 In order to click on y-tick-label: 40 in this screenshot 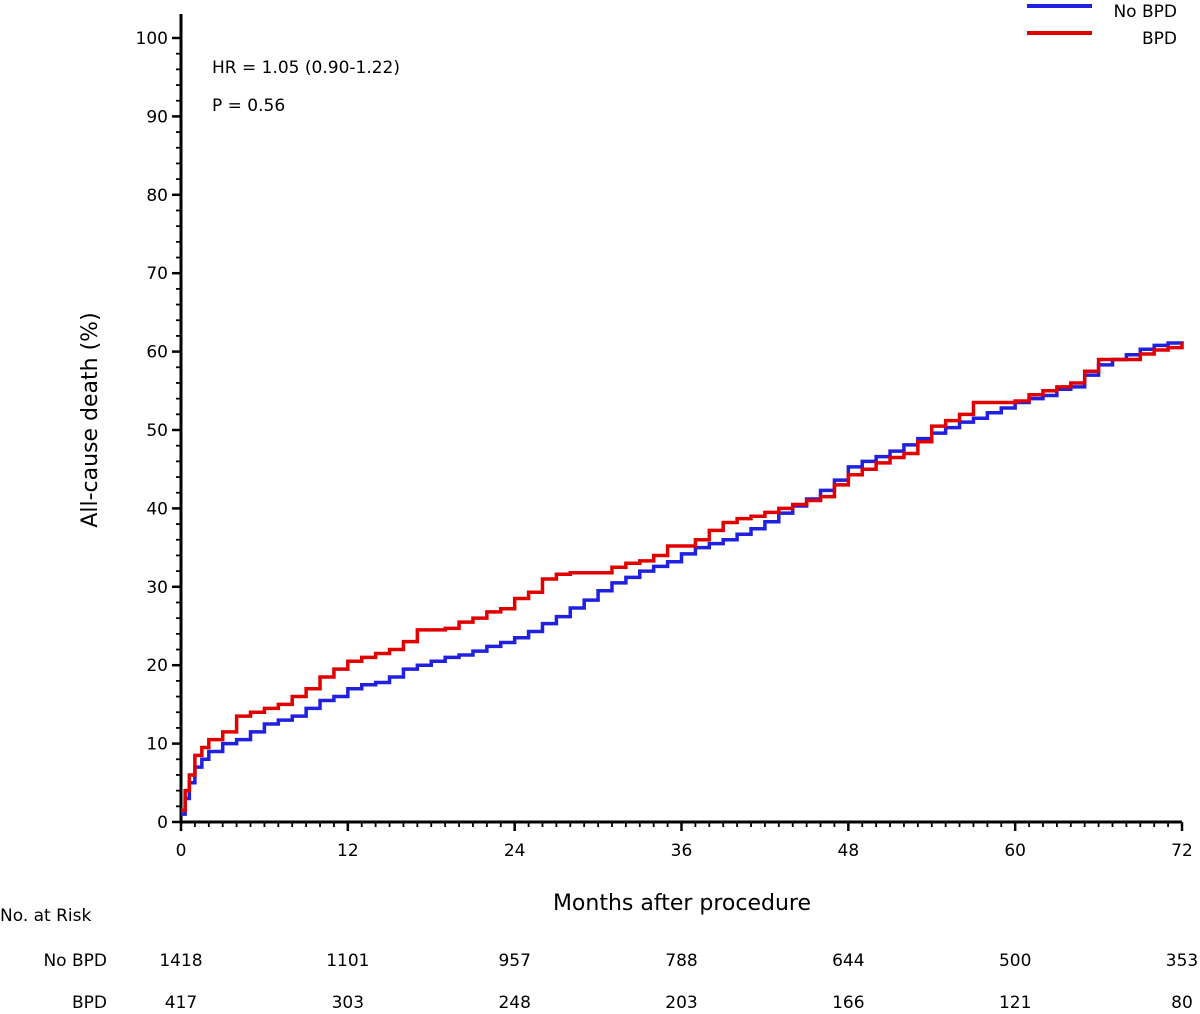, I will do `click(157, 509)`.